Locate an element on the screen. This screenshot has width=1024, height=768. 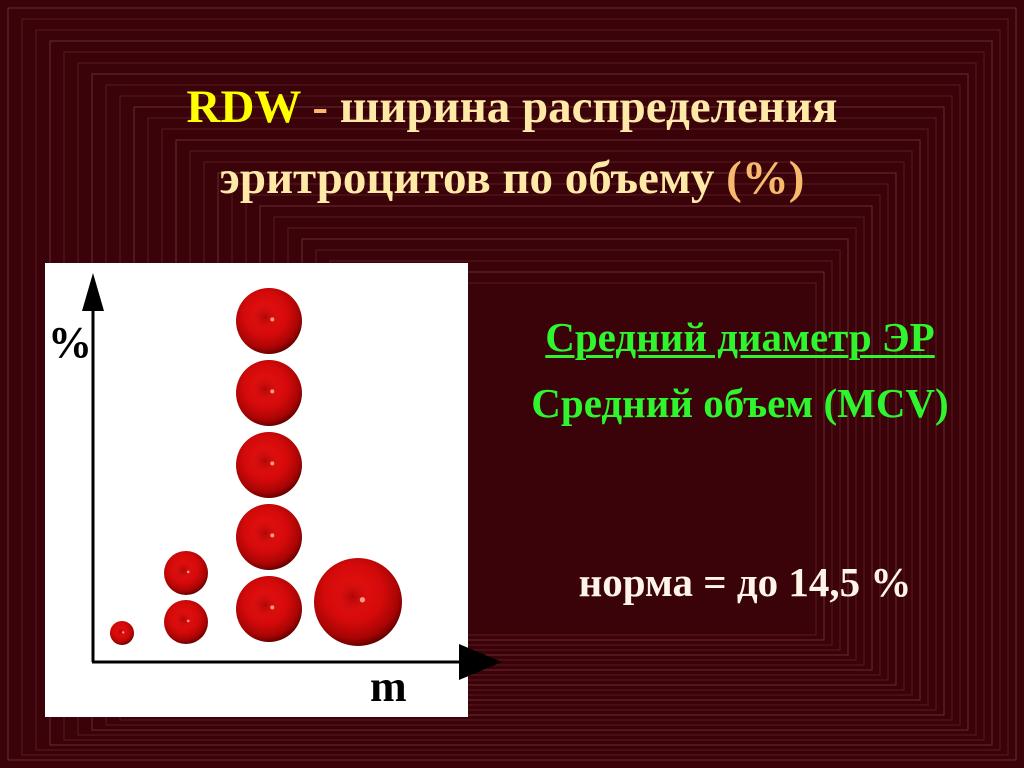
x-axis-arrow-icon is located at coordinates (480, 662).